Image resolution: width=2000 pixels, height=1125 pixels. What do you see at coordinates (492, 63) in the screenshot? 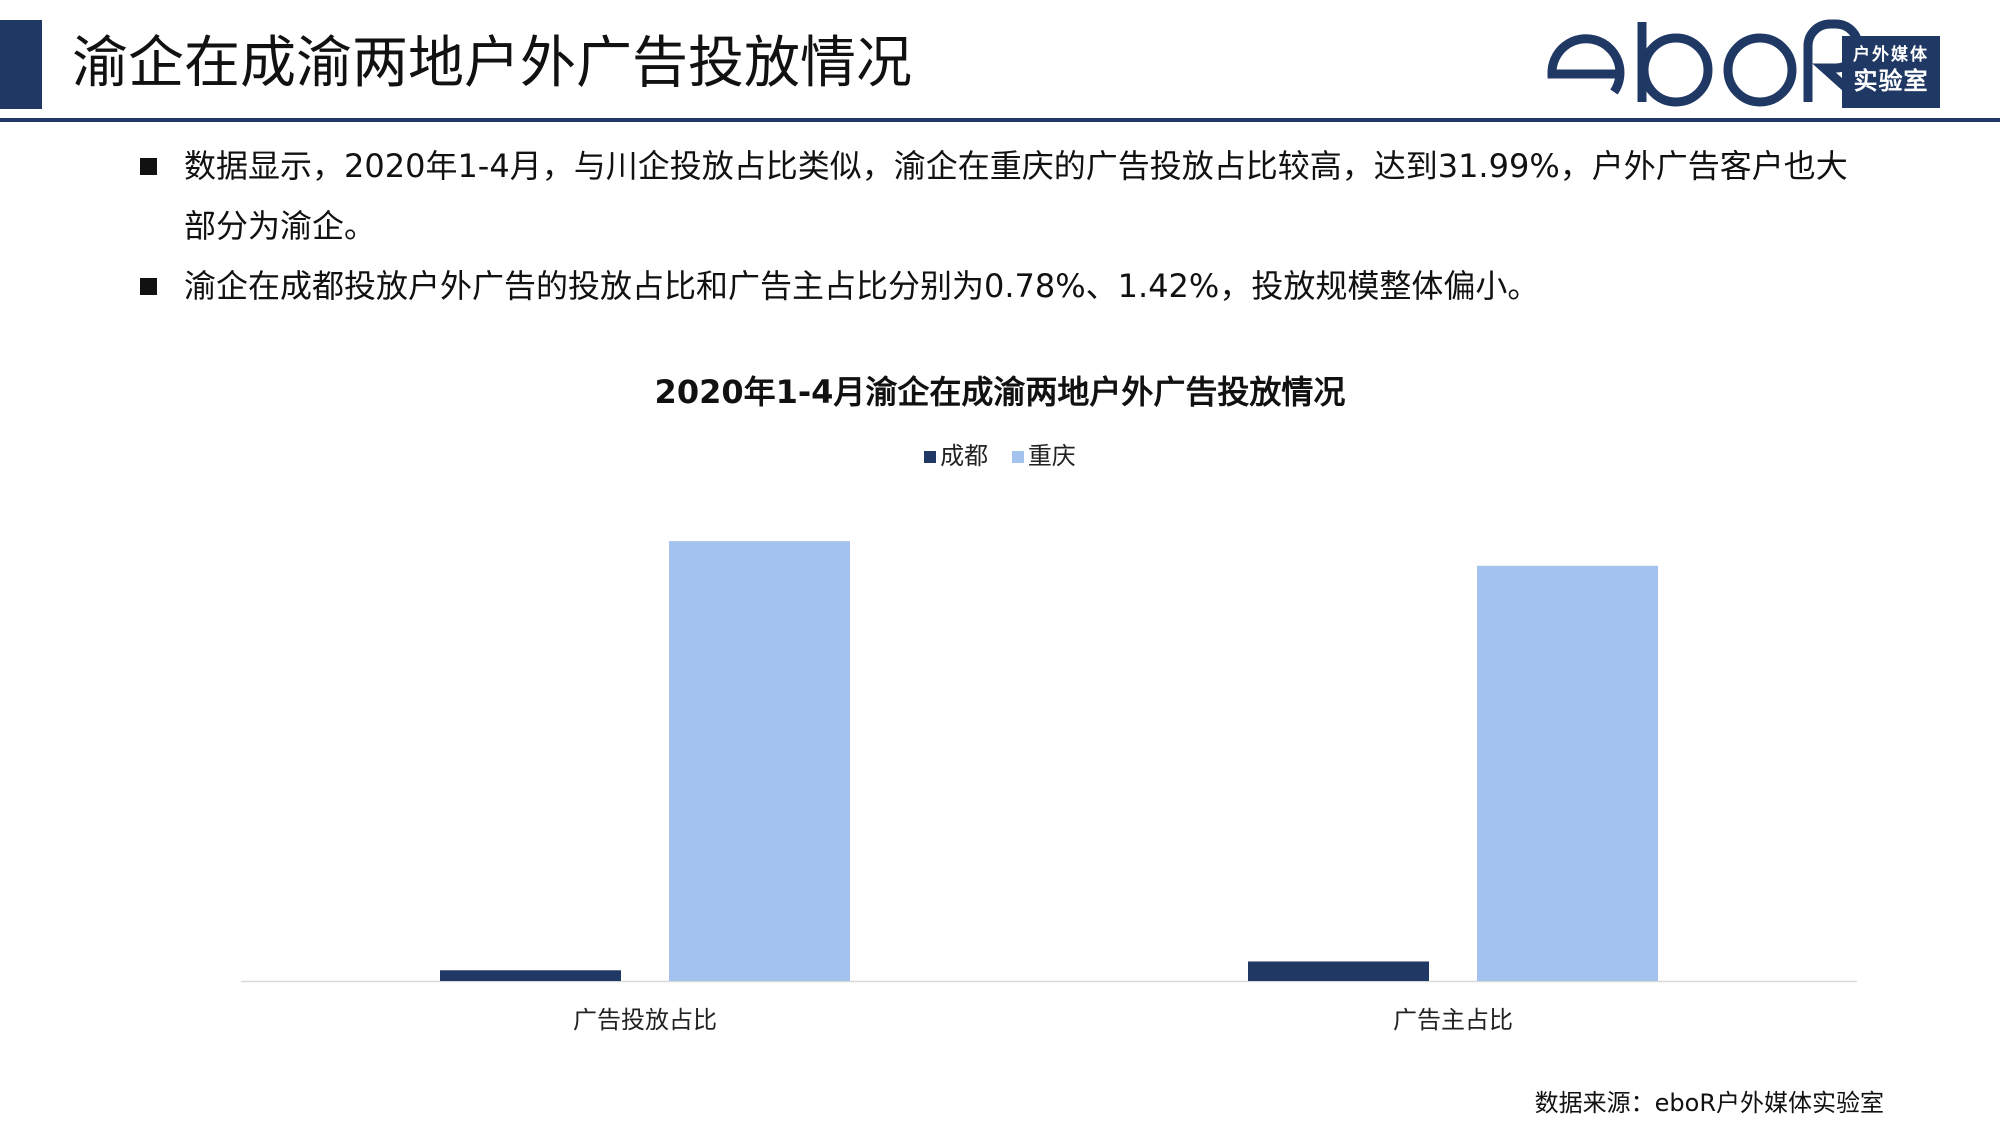
I see `page-title: 渝企在成渝两地户外广告投放情况` at bounding box center [492, 63].